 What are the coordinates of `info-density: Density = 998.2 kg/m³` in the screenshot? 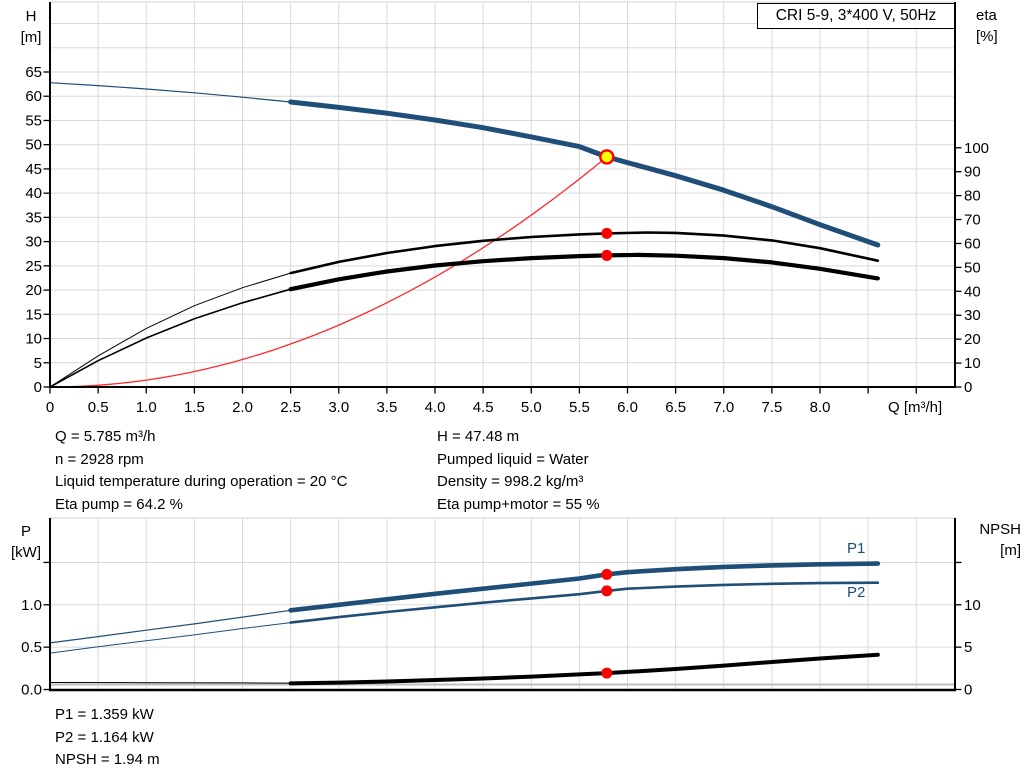 It's located at (510, 481).